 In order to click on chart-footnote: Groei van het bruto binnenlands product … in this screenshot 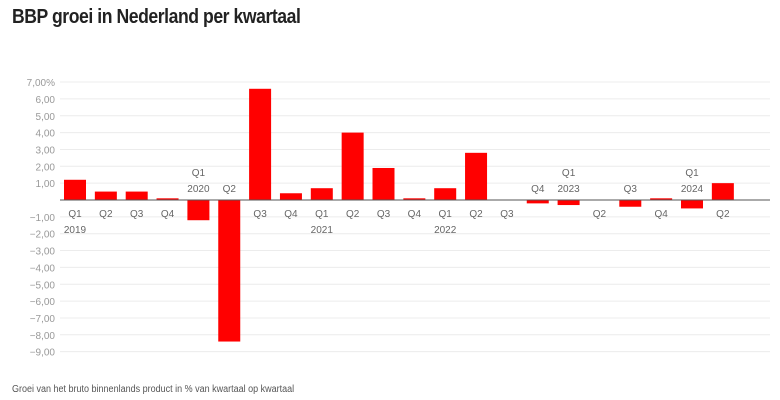, I will do `click(153, 389)`.